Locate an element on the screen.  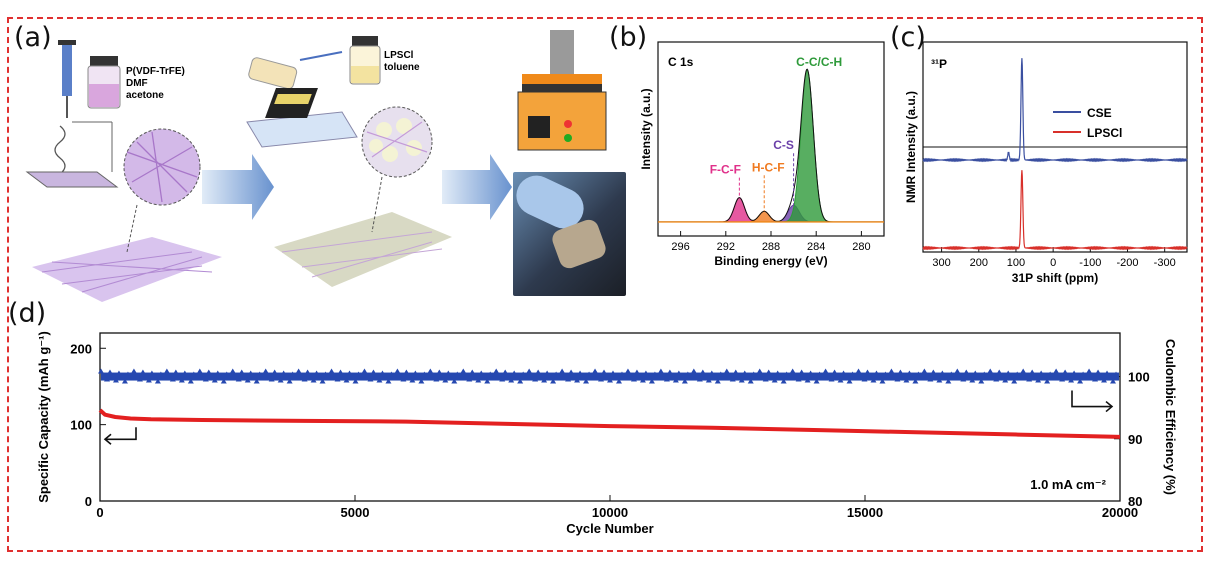
x-tick-label: 200 is located at coordinates (979, 263).